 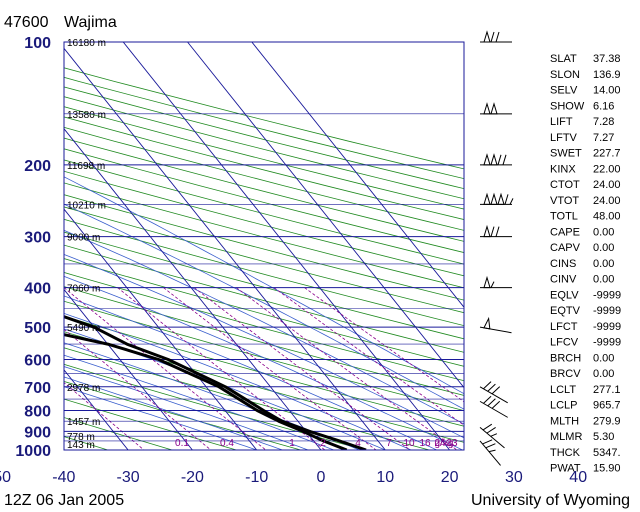 I want to click on index-label: LCLT, so click(x=563, y=390).